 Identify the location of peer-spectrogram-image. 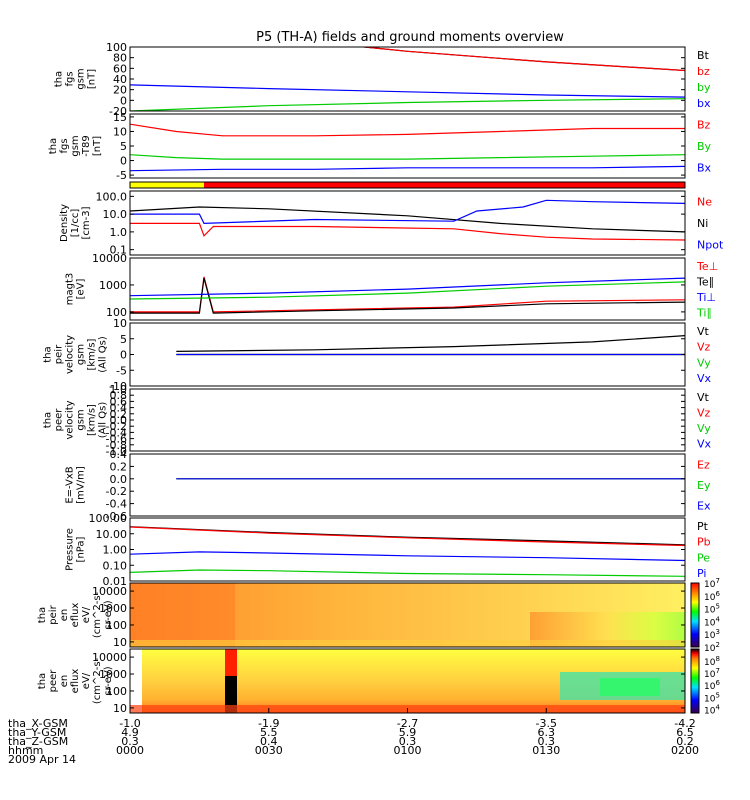
(407, 681).